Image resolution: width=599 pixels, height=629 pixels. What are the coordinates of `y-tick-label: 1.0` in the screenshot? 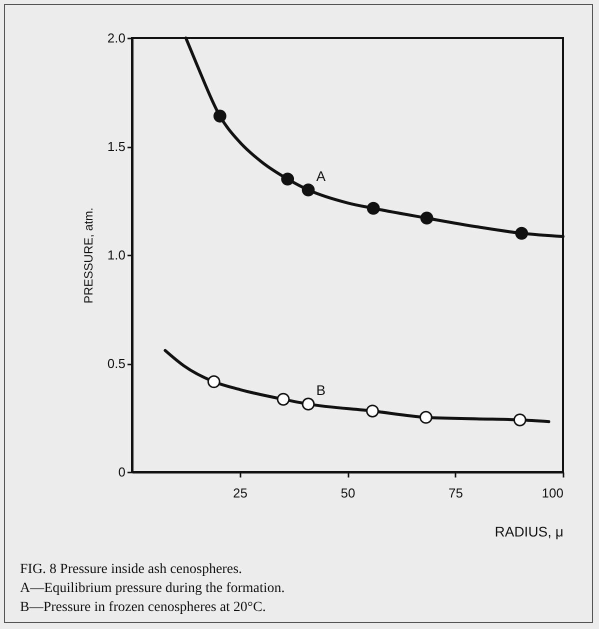 It's located at (116, 255).